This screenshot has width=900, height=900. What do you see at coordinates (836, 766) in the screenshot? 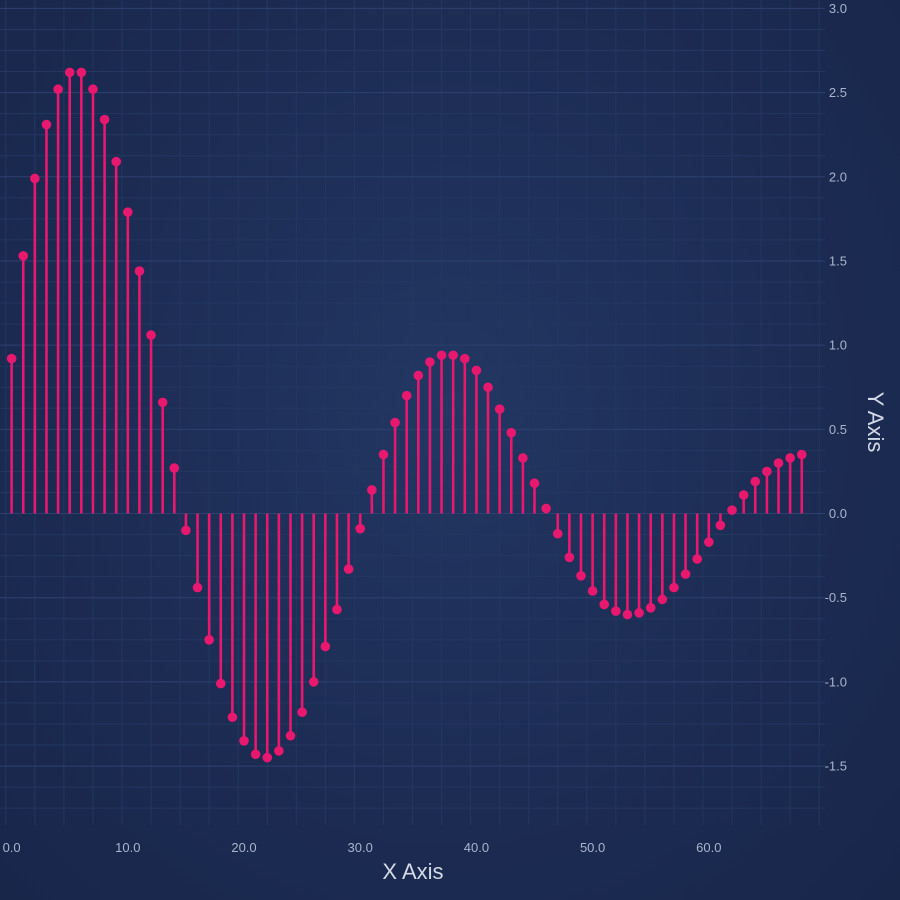
I see `y-tick-label: -1.5` at bounding box center [836, 766].